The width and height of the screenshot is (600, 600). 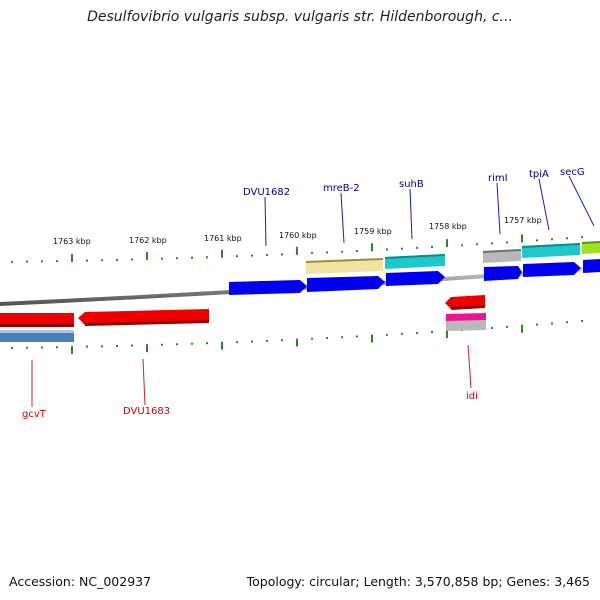 What do you see at coordinates (552, 269) in the screenshot?
I see `gene-tpiA-cds` at bounding box center [552, 269].